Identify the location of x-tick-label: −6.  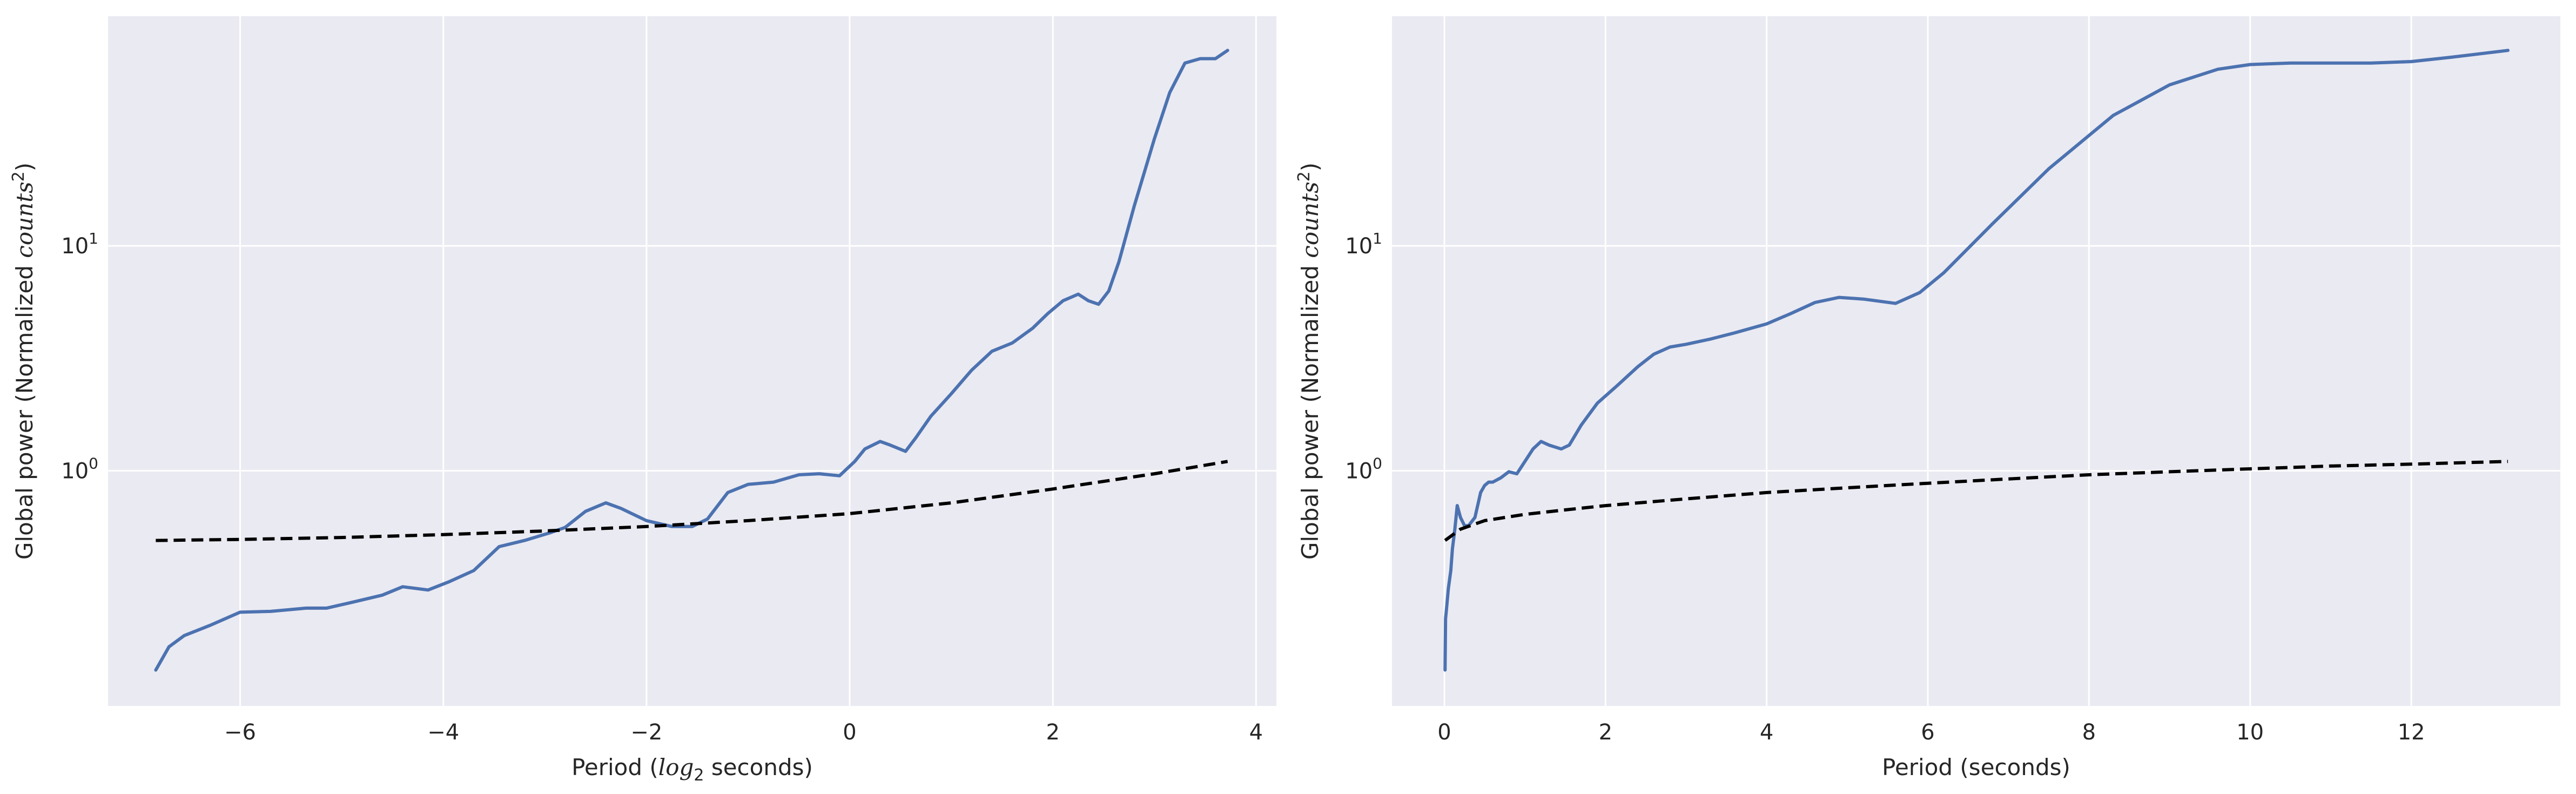
(240, 732).